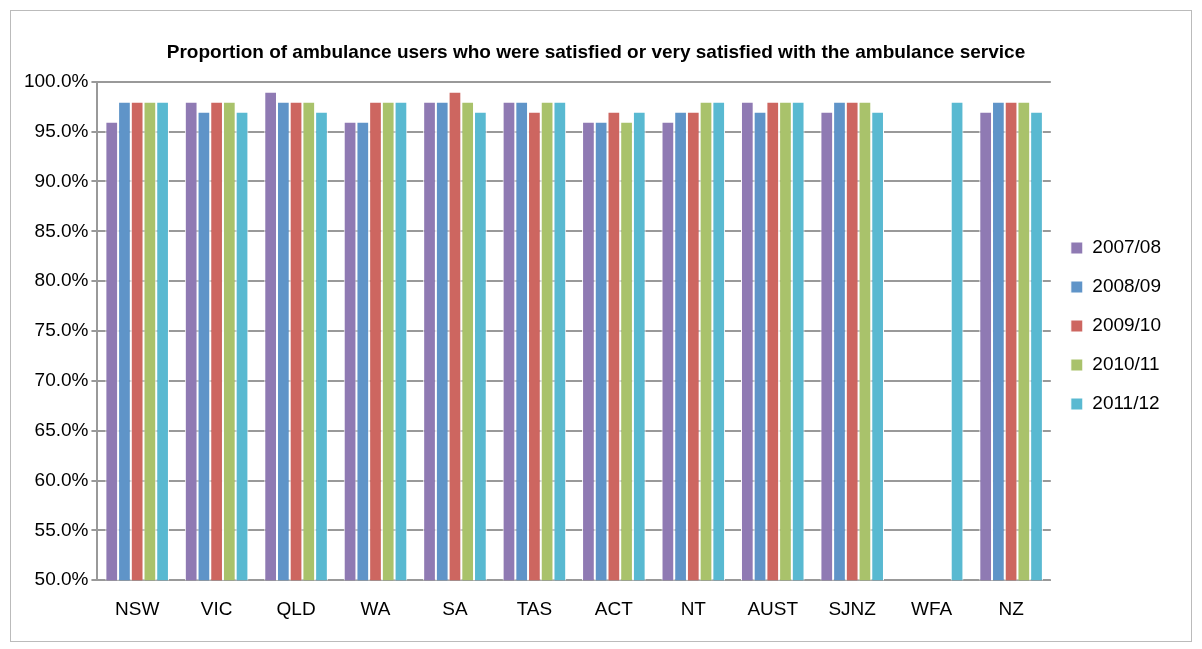 This screenshot has height=649, width=1202. Describe the element at coordinates (61, 479) in the screenshot. I see `y-tick-label: 60.0%` at that location.